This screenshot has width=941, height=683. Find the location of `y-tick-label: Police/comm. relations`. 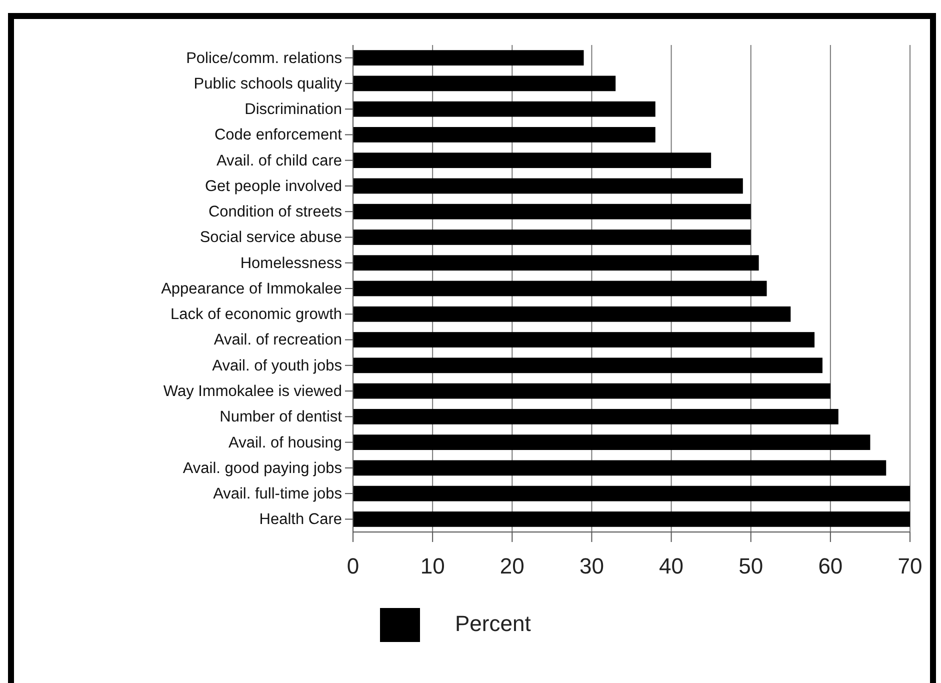

y-tick-label: Police/comm. relations is located at coordinates (264, 58).